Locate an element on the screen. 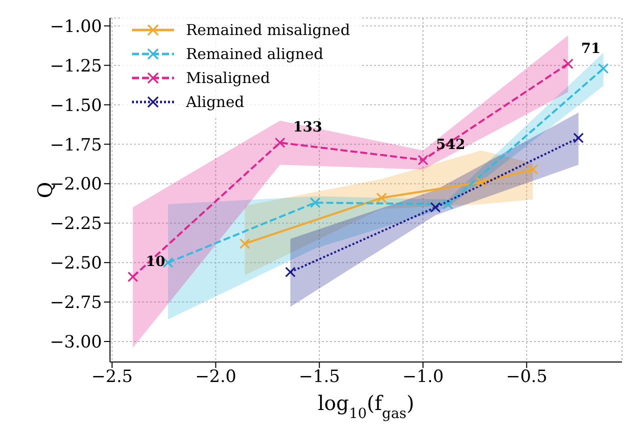 The height and width of the screenshot is (433, 634). x-tick-label: −2.0 is located at coordinates (215, 377).